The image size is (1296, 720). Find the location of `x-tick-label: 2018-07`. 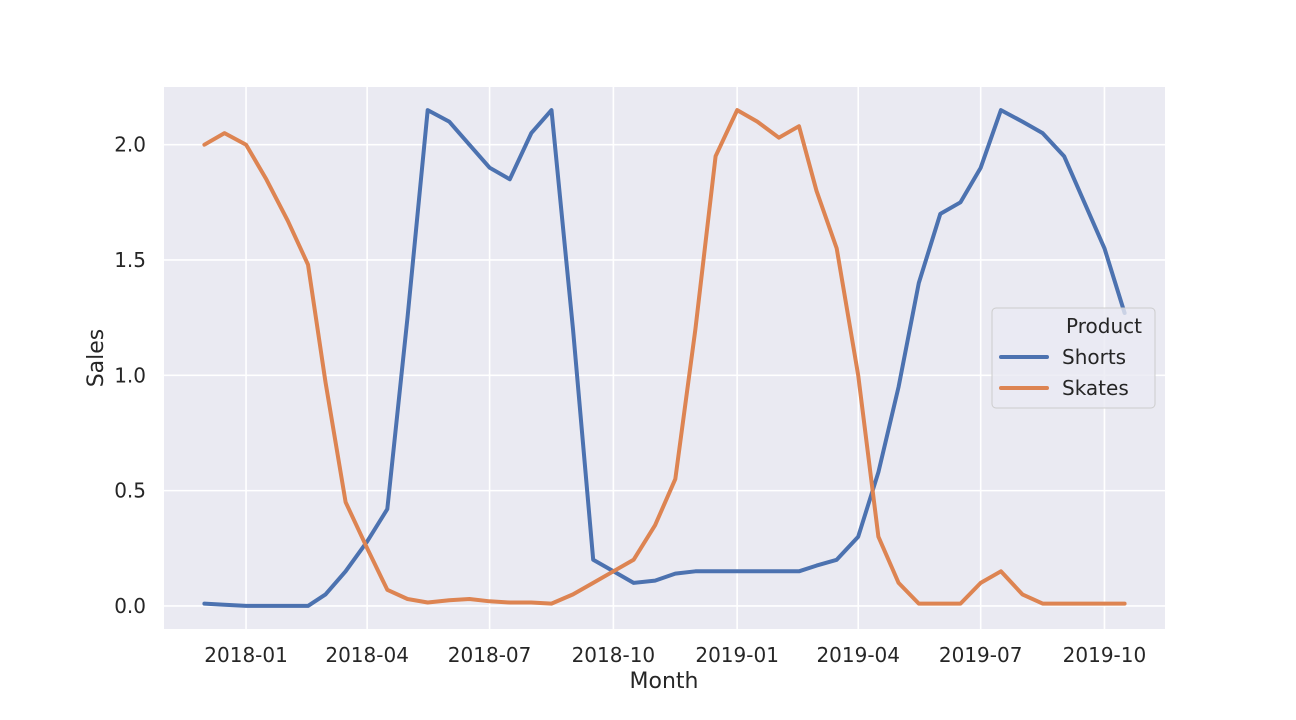

x-tick-label: 2018-07 is located at coordinates (490, 655).